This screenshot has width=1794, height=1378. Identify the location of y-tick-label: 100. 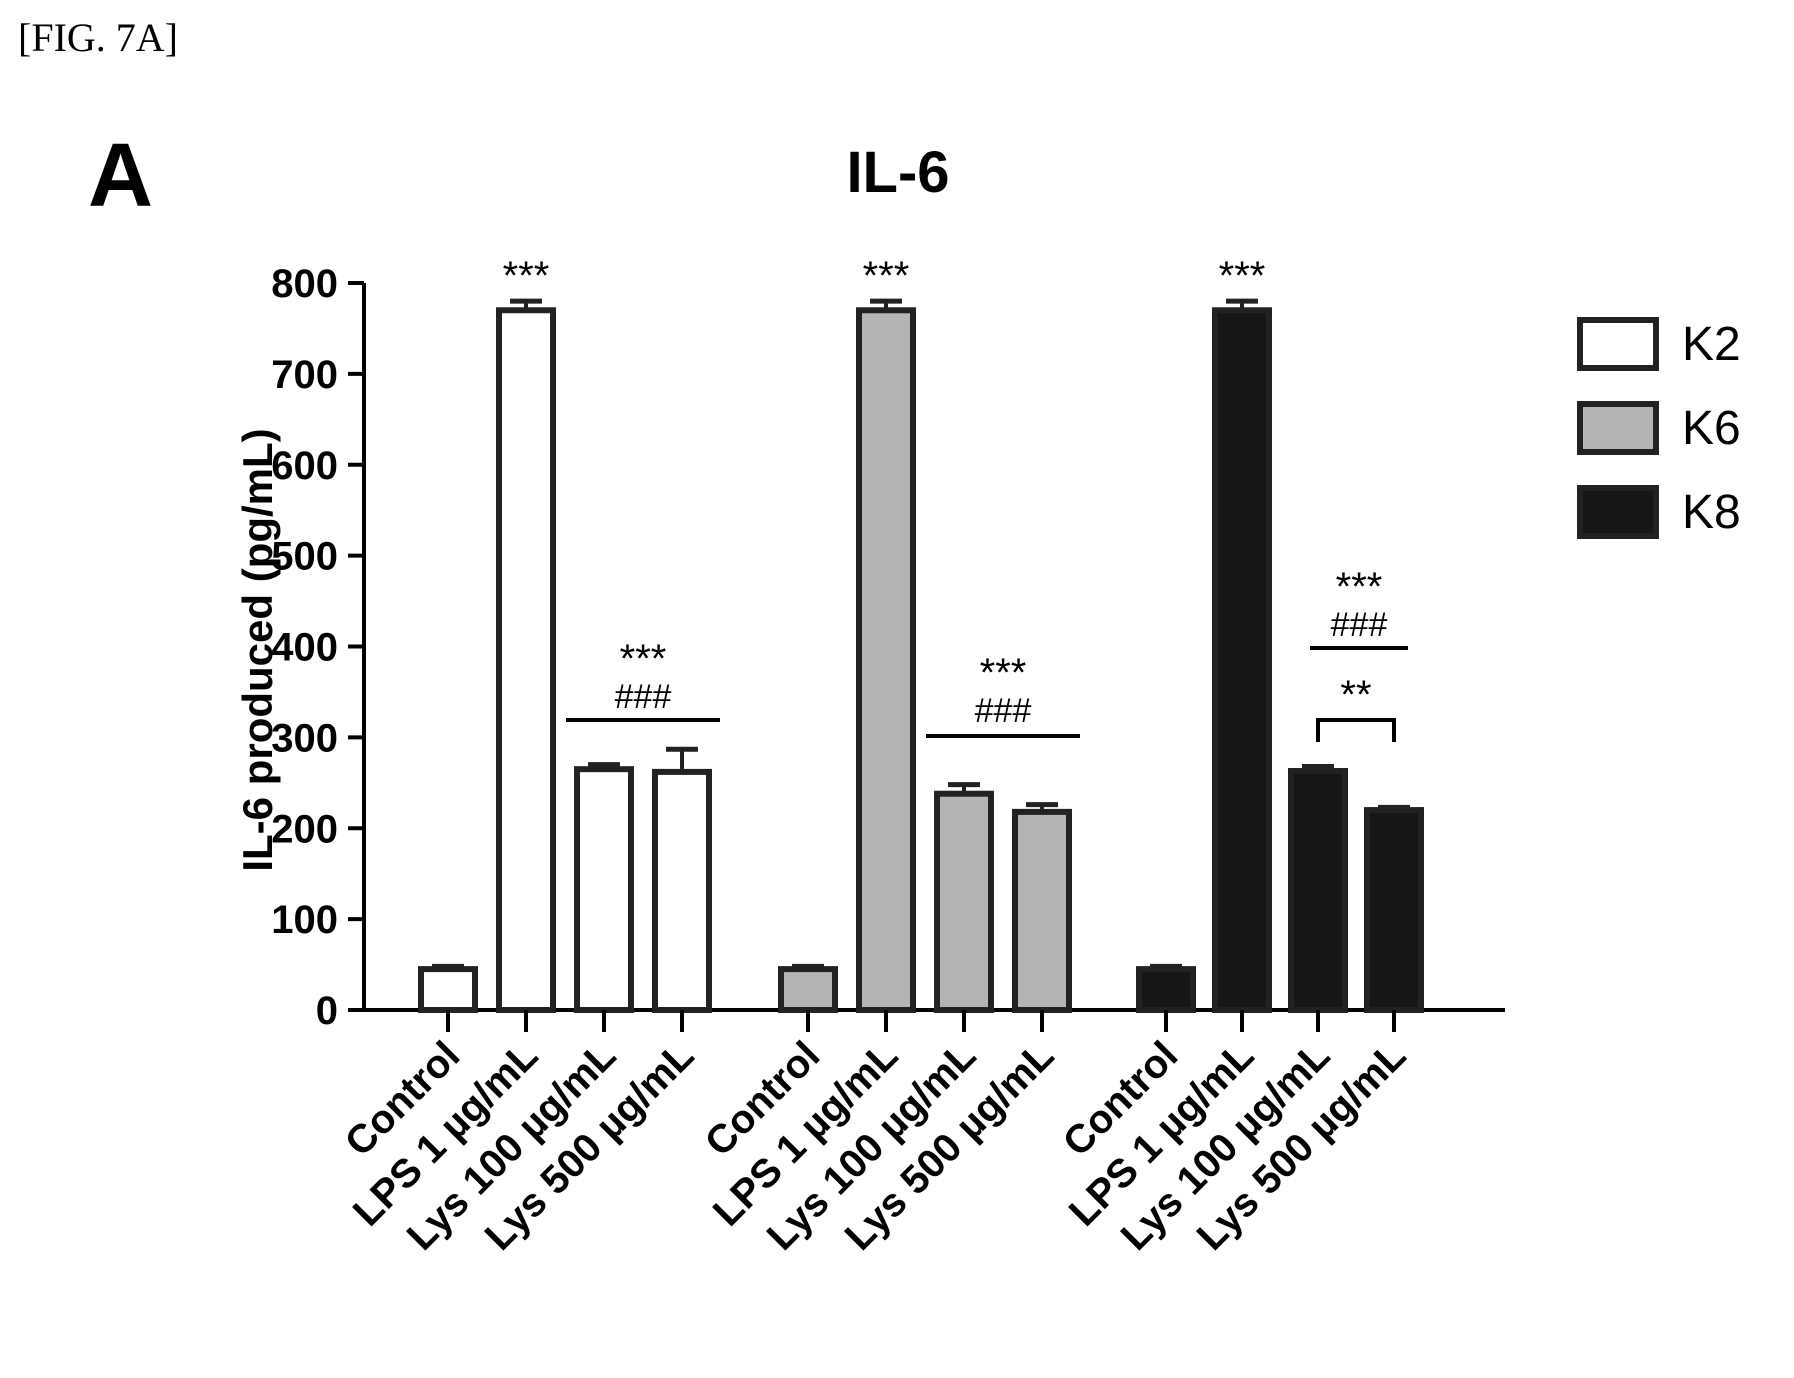
(304, 920).